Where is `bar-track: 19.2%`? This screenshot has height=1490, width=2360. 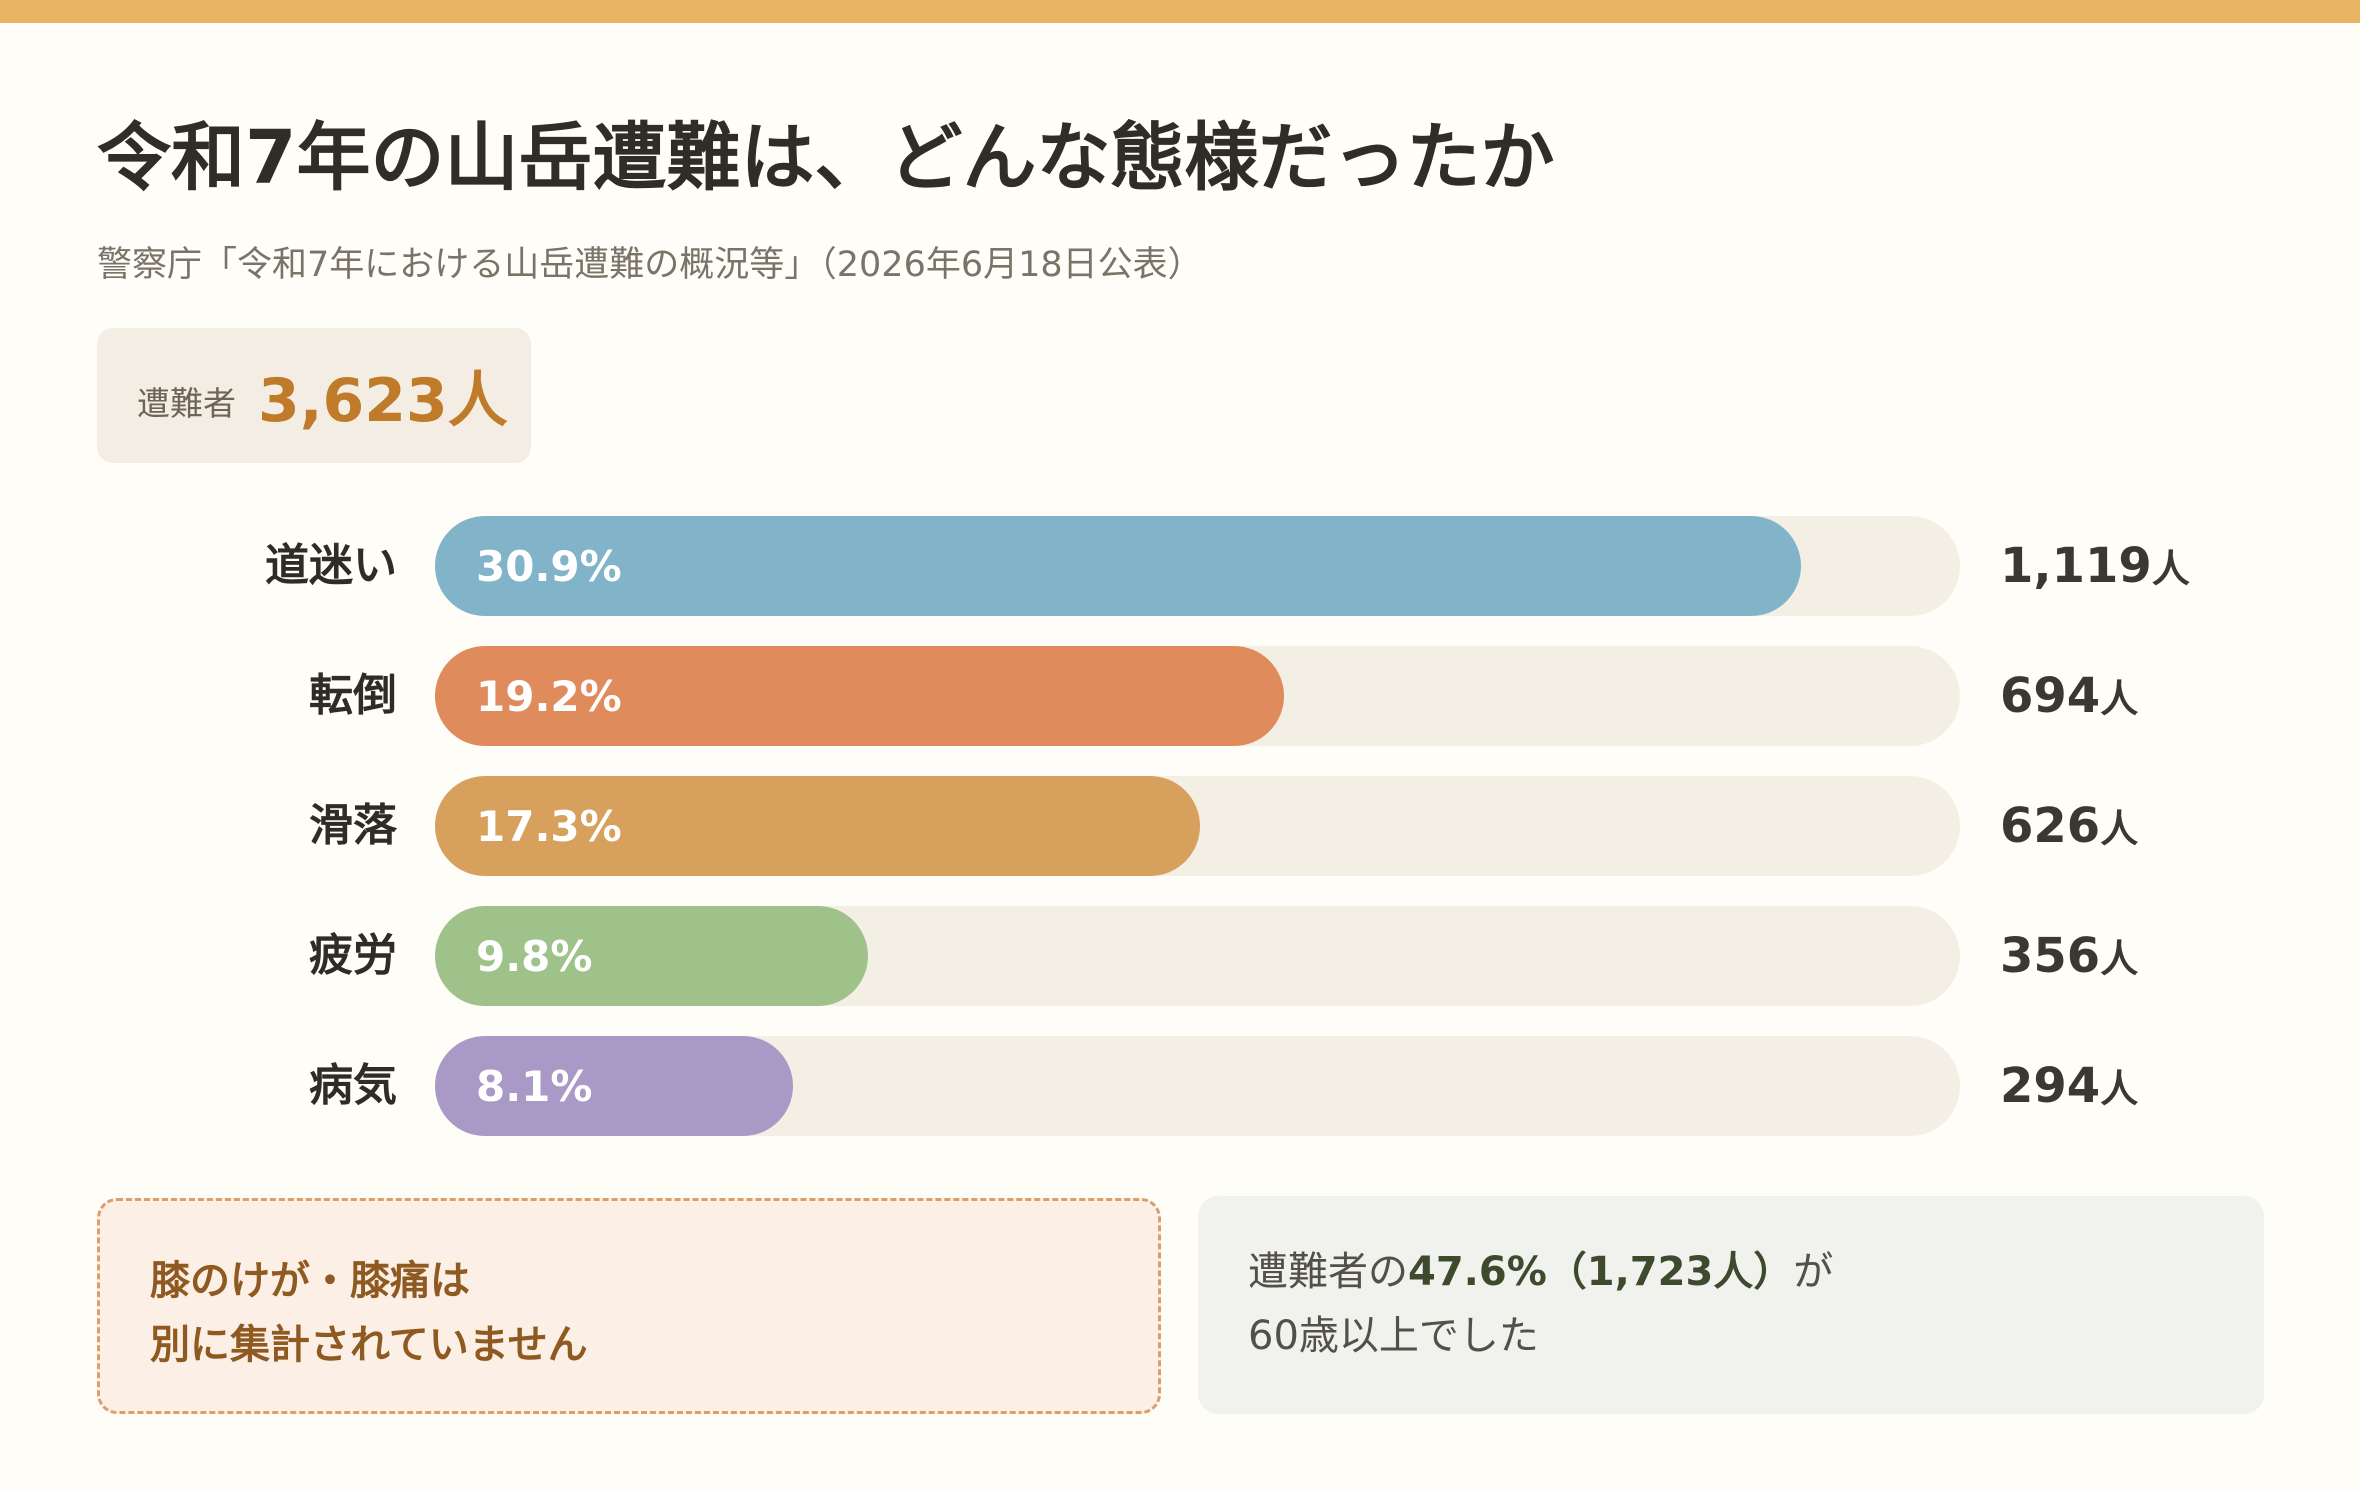
bar-track: 19.2% is located at coordinates (1197, 696).